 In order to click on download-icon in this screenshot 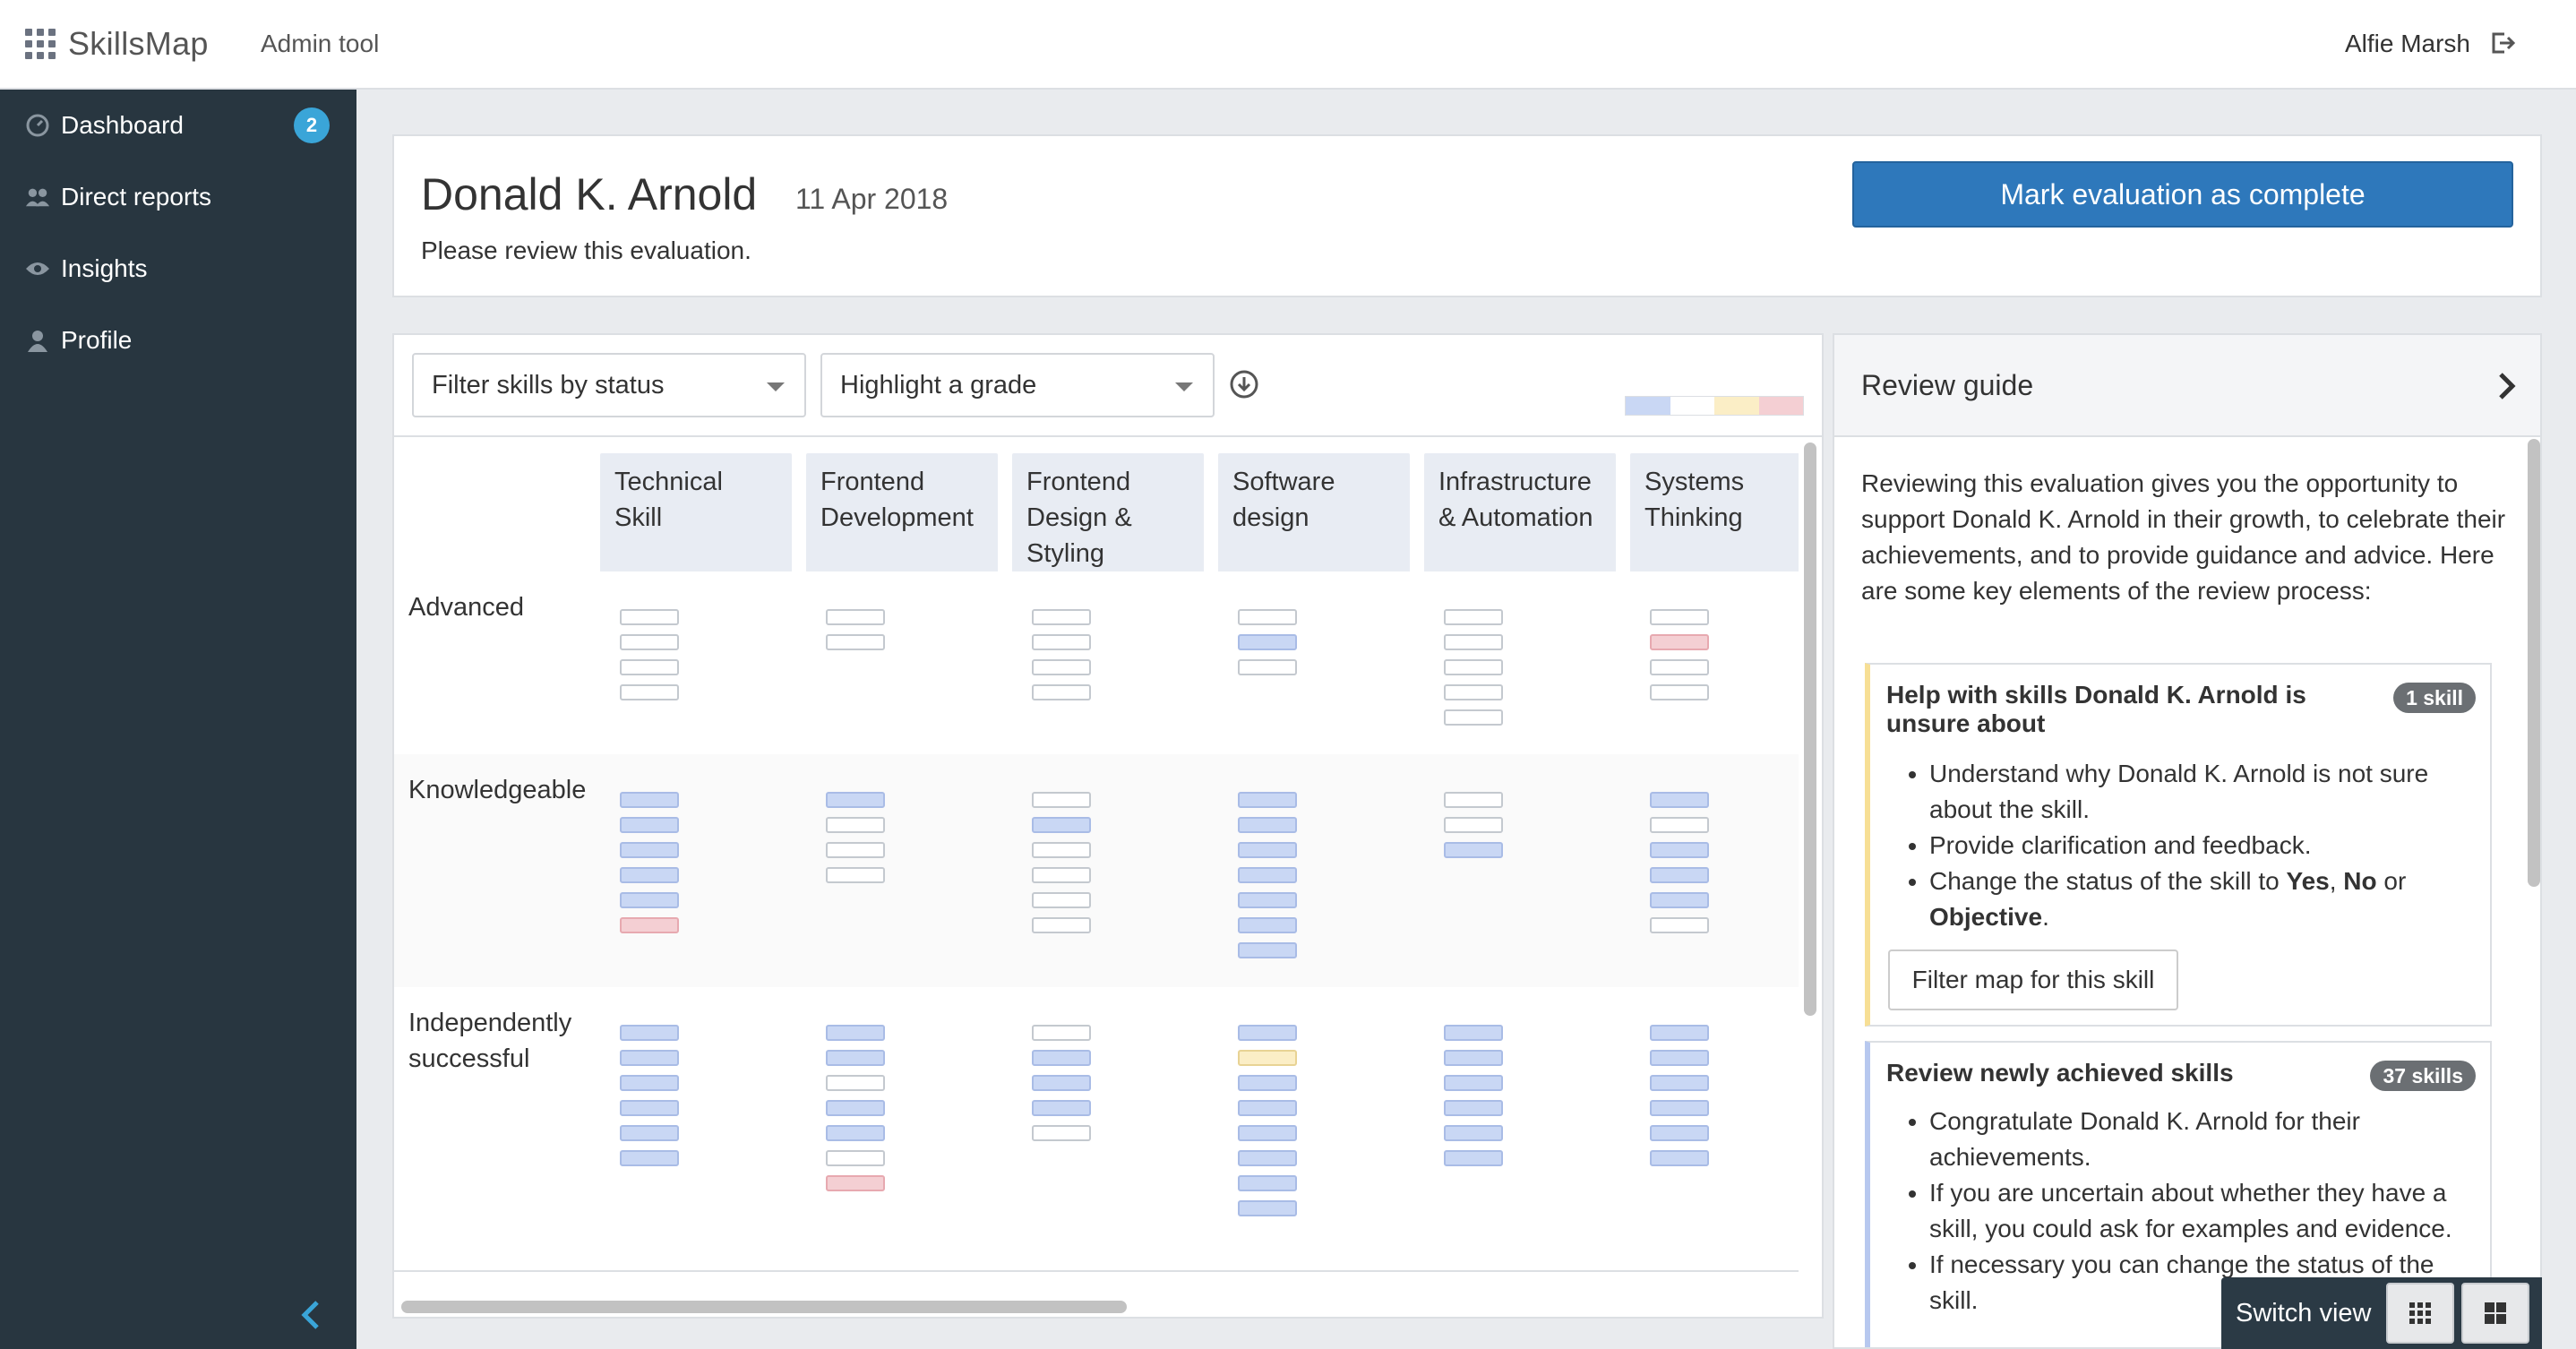, I will do `click(1244, 385)`.